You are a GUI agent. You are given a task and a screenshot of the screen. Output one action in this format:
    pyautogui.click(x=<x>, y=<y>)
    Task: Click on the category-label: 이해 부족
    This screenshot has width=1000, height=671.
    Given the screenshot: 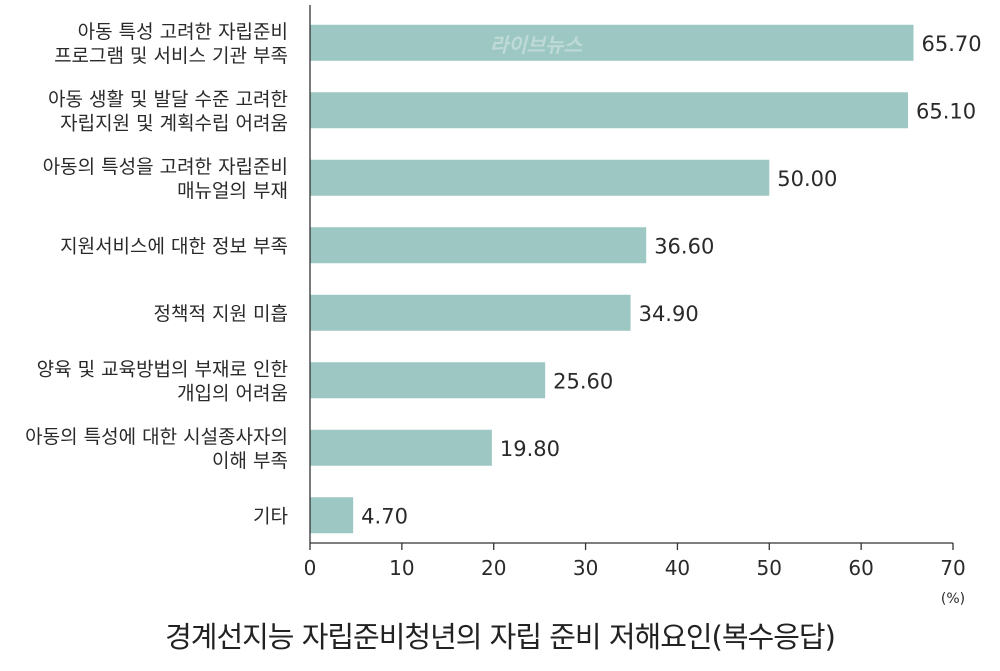 What is the action you would take?
    pyautogui.click(x=250, y=461)
    